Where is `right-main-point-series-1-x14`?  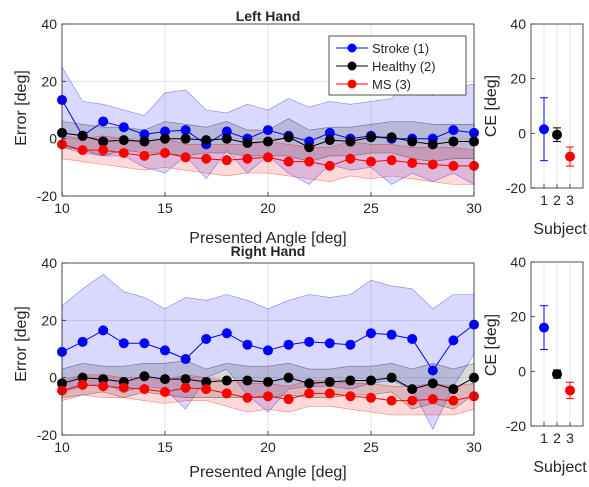
right-main-point-series-1-x14 is located at coordinates (144, 376).